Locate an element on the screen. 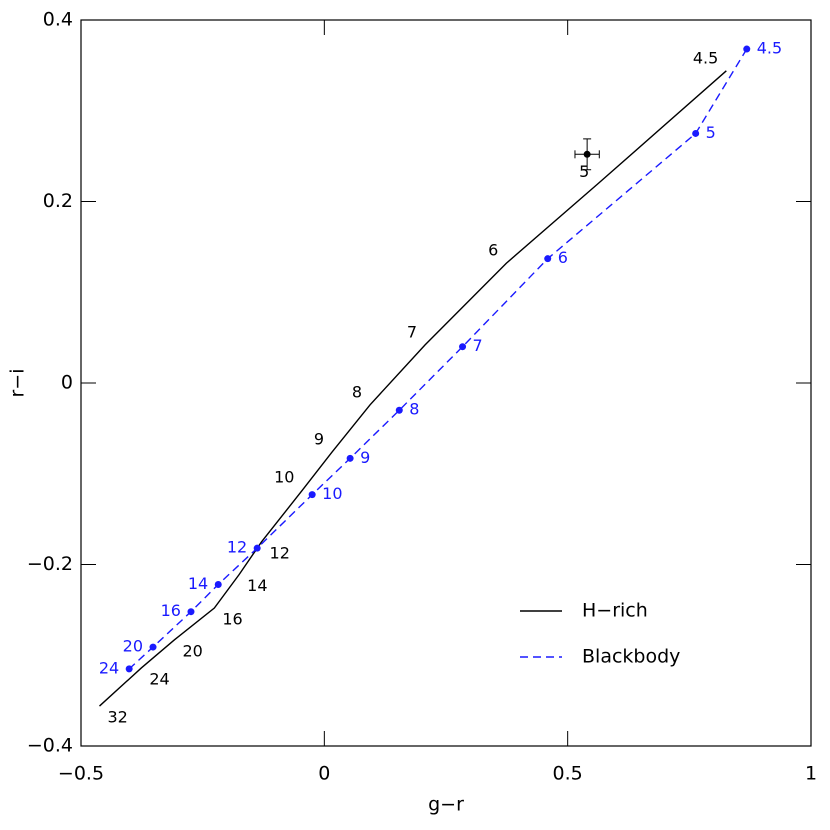  x-tick-label: 1 is located at coordinates (811, 774).